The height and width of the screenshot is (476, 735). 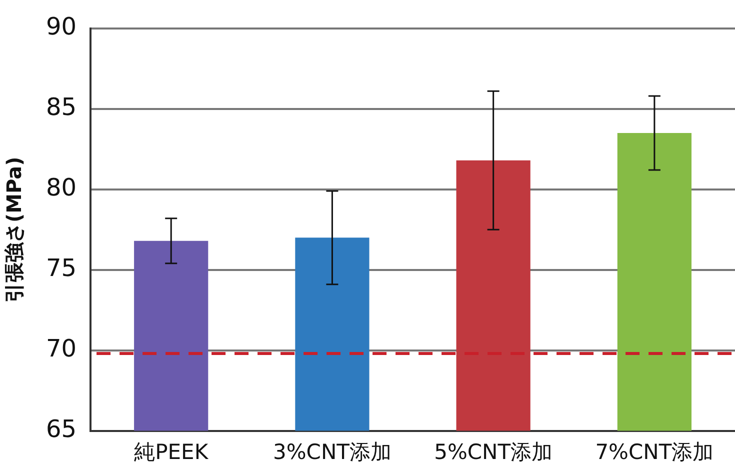 I want to click on x-tick-label: 3%CNT添加, so click(x=332, y=452).